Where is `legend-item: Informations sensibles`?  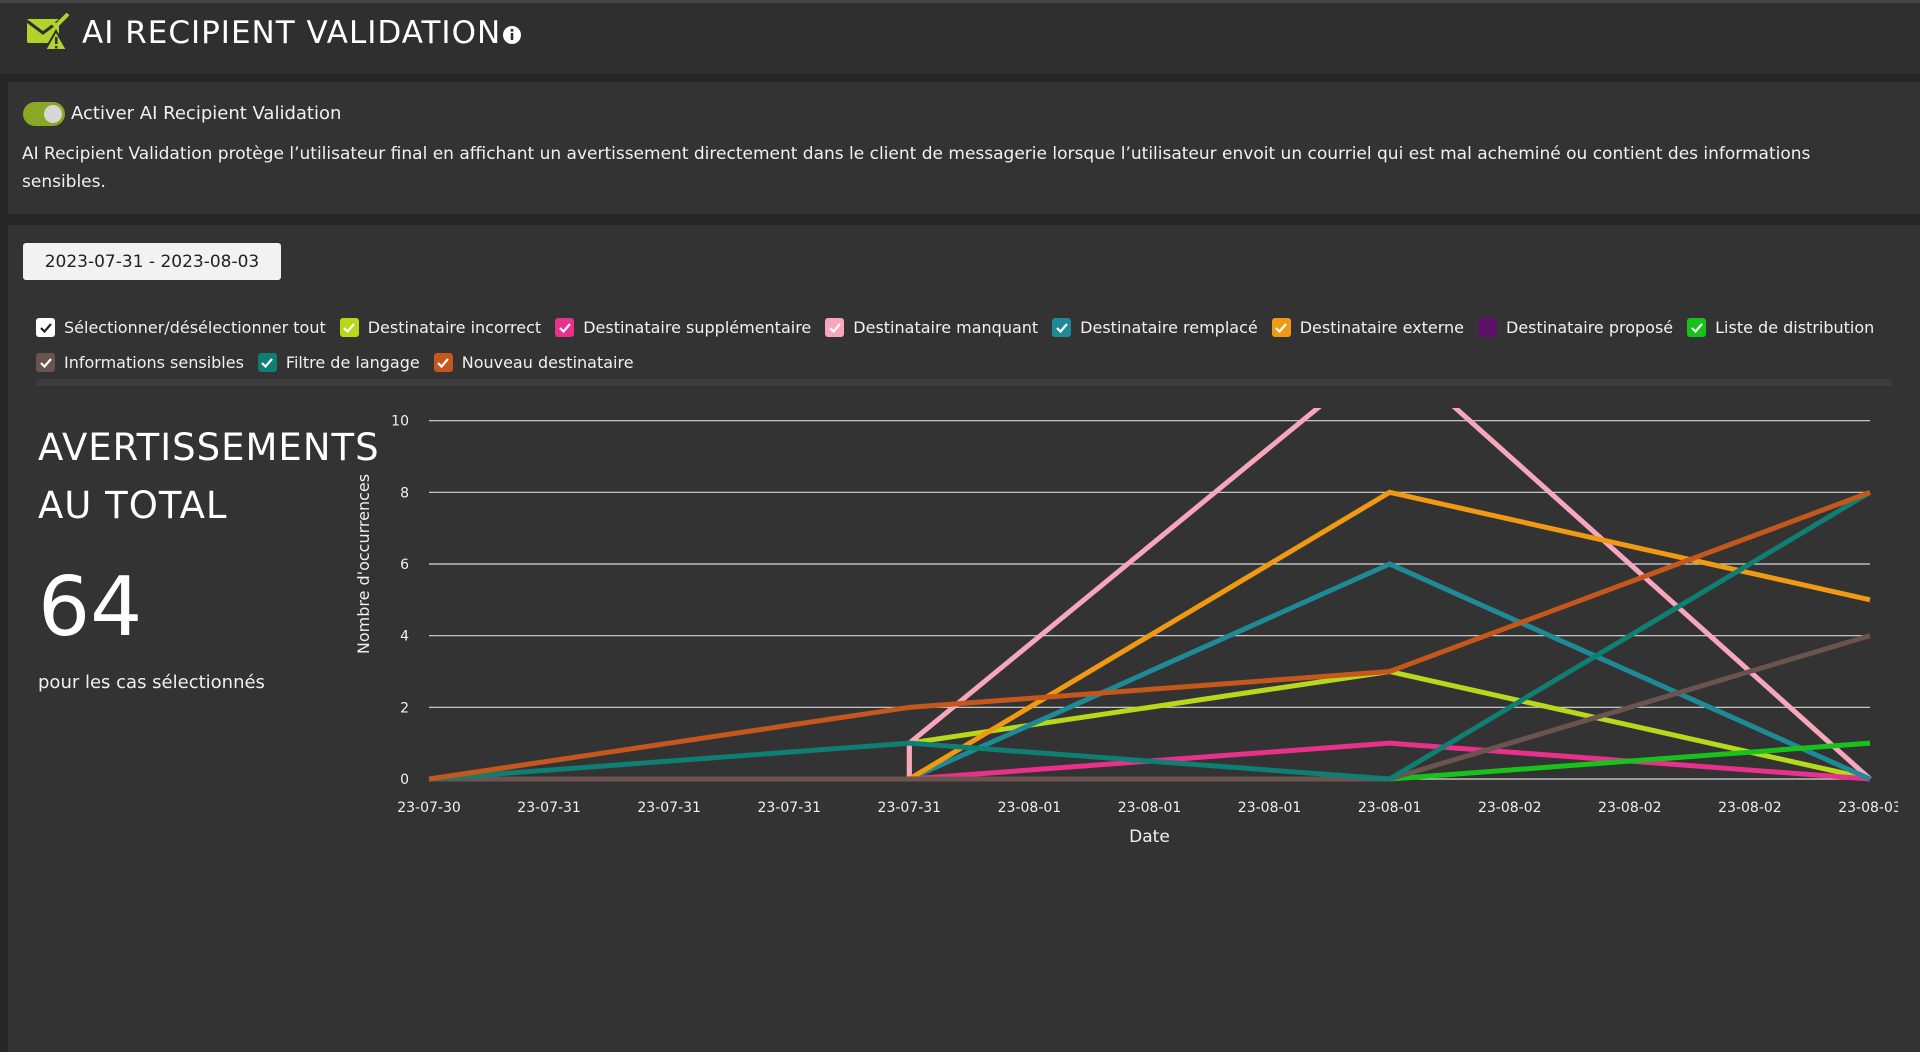 legend-item: Informations sensibles is located at coordinates (140, 362).